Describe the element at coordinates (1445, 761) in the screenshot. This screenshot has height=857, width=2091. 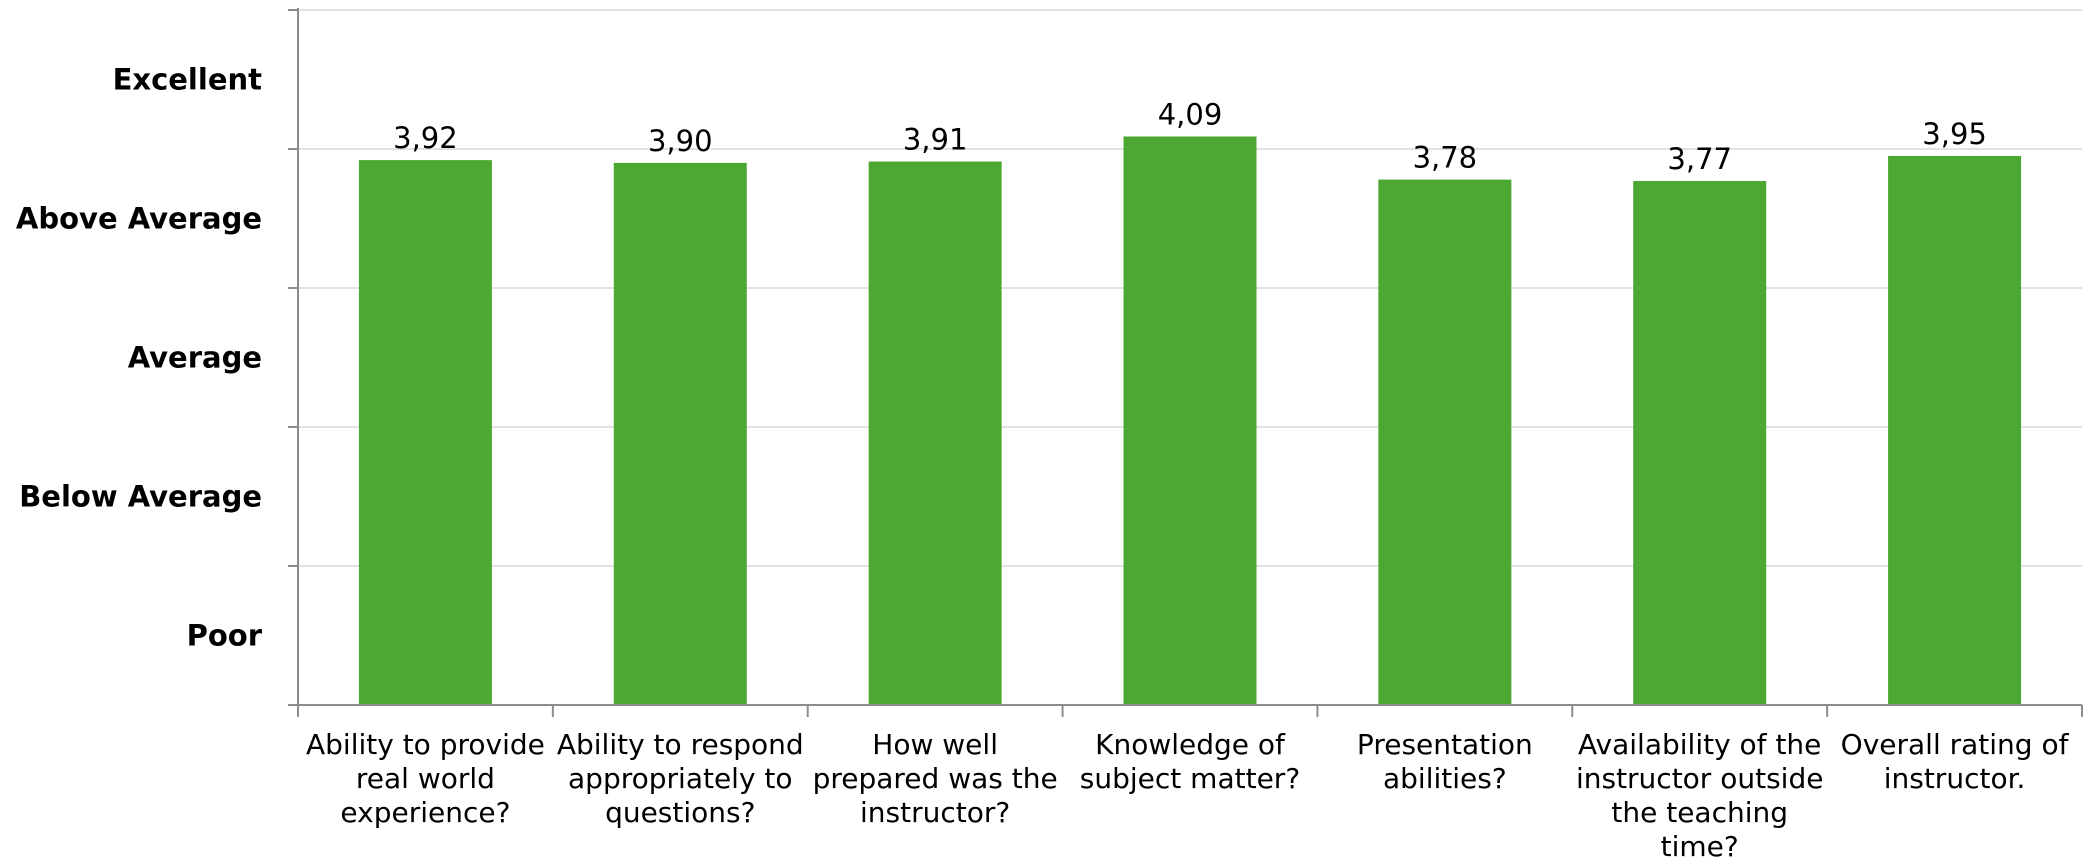
I see `x-tick-label: Presentation abilities?` at that location.